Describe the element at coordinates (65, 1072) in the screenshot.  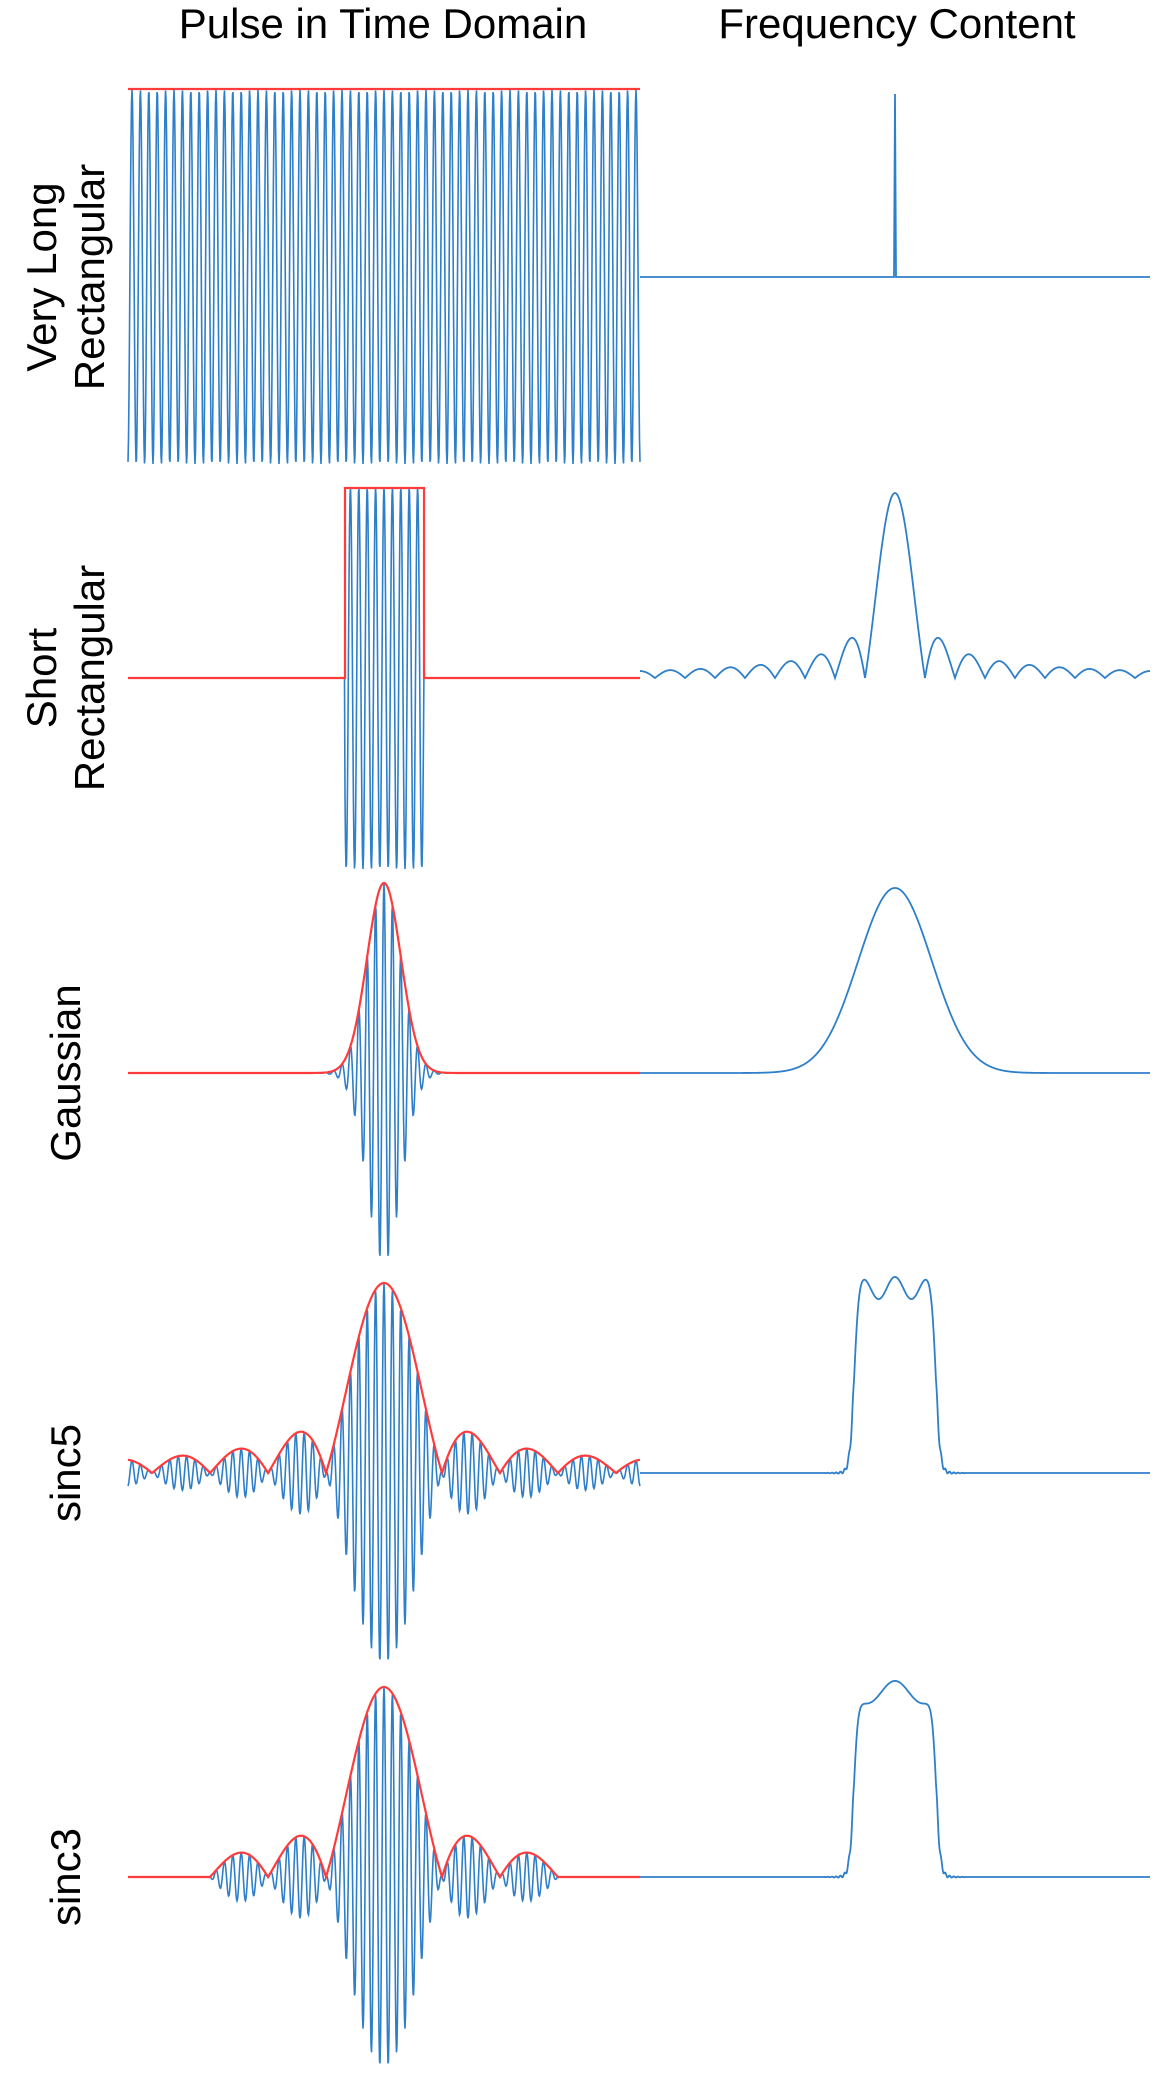
I see `row-label-gaussian: Gaussian` at that location.